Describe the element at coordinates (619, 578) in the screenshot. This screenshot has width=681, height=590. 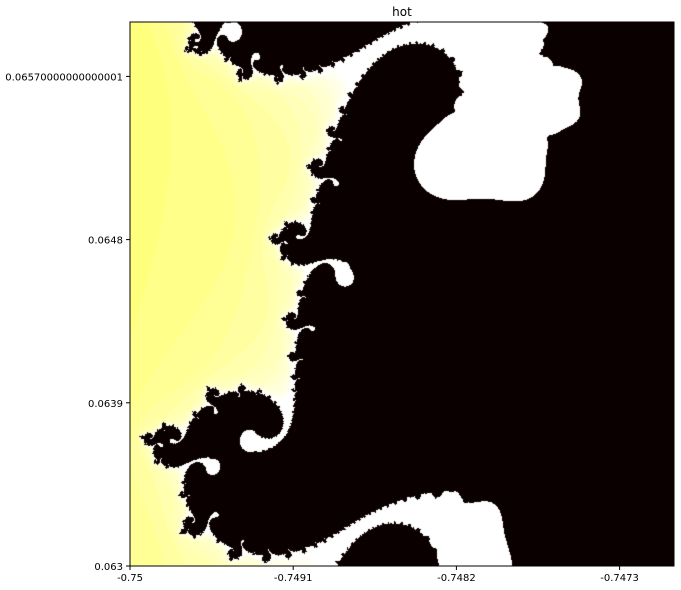
I see `x-tick-label: -0.7473` at that location.